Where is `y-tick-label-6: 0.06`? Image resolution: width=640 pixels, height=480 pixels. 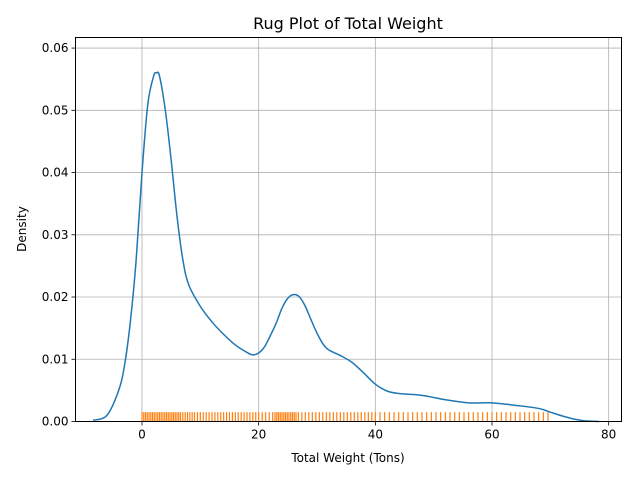
y-tick-label-6: 0.06 is located at coordinates (55, 48).